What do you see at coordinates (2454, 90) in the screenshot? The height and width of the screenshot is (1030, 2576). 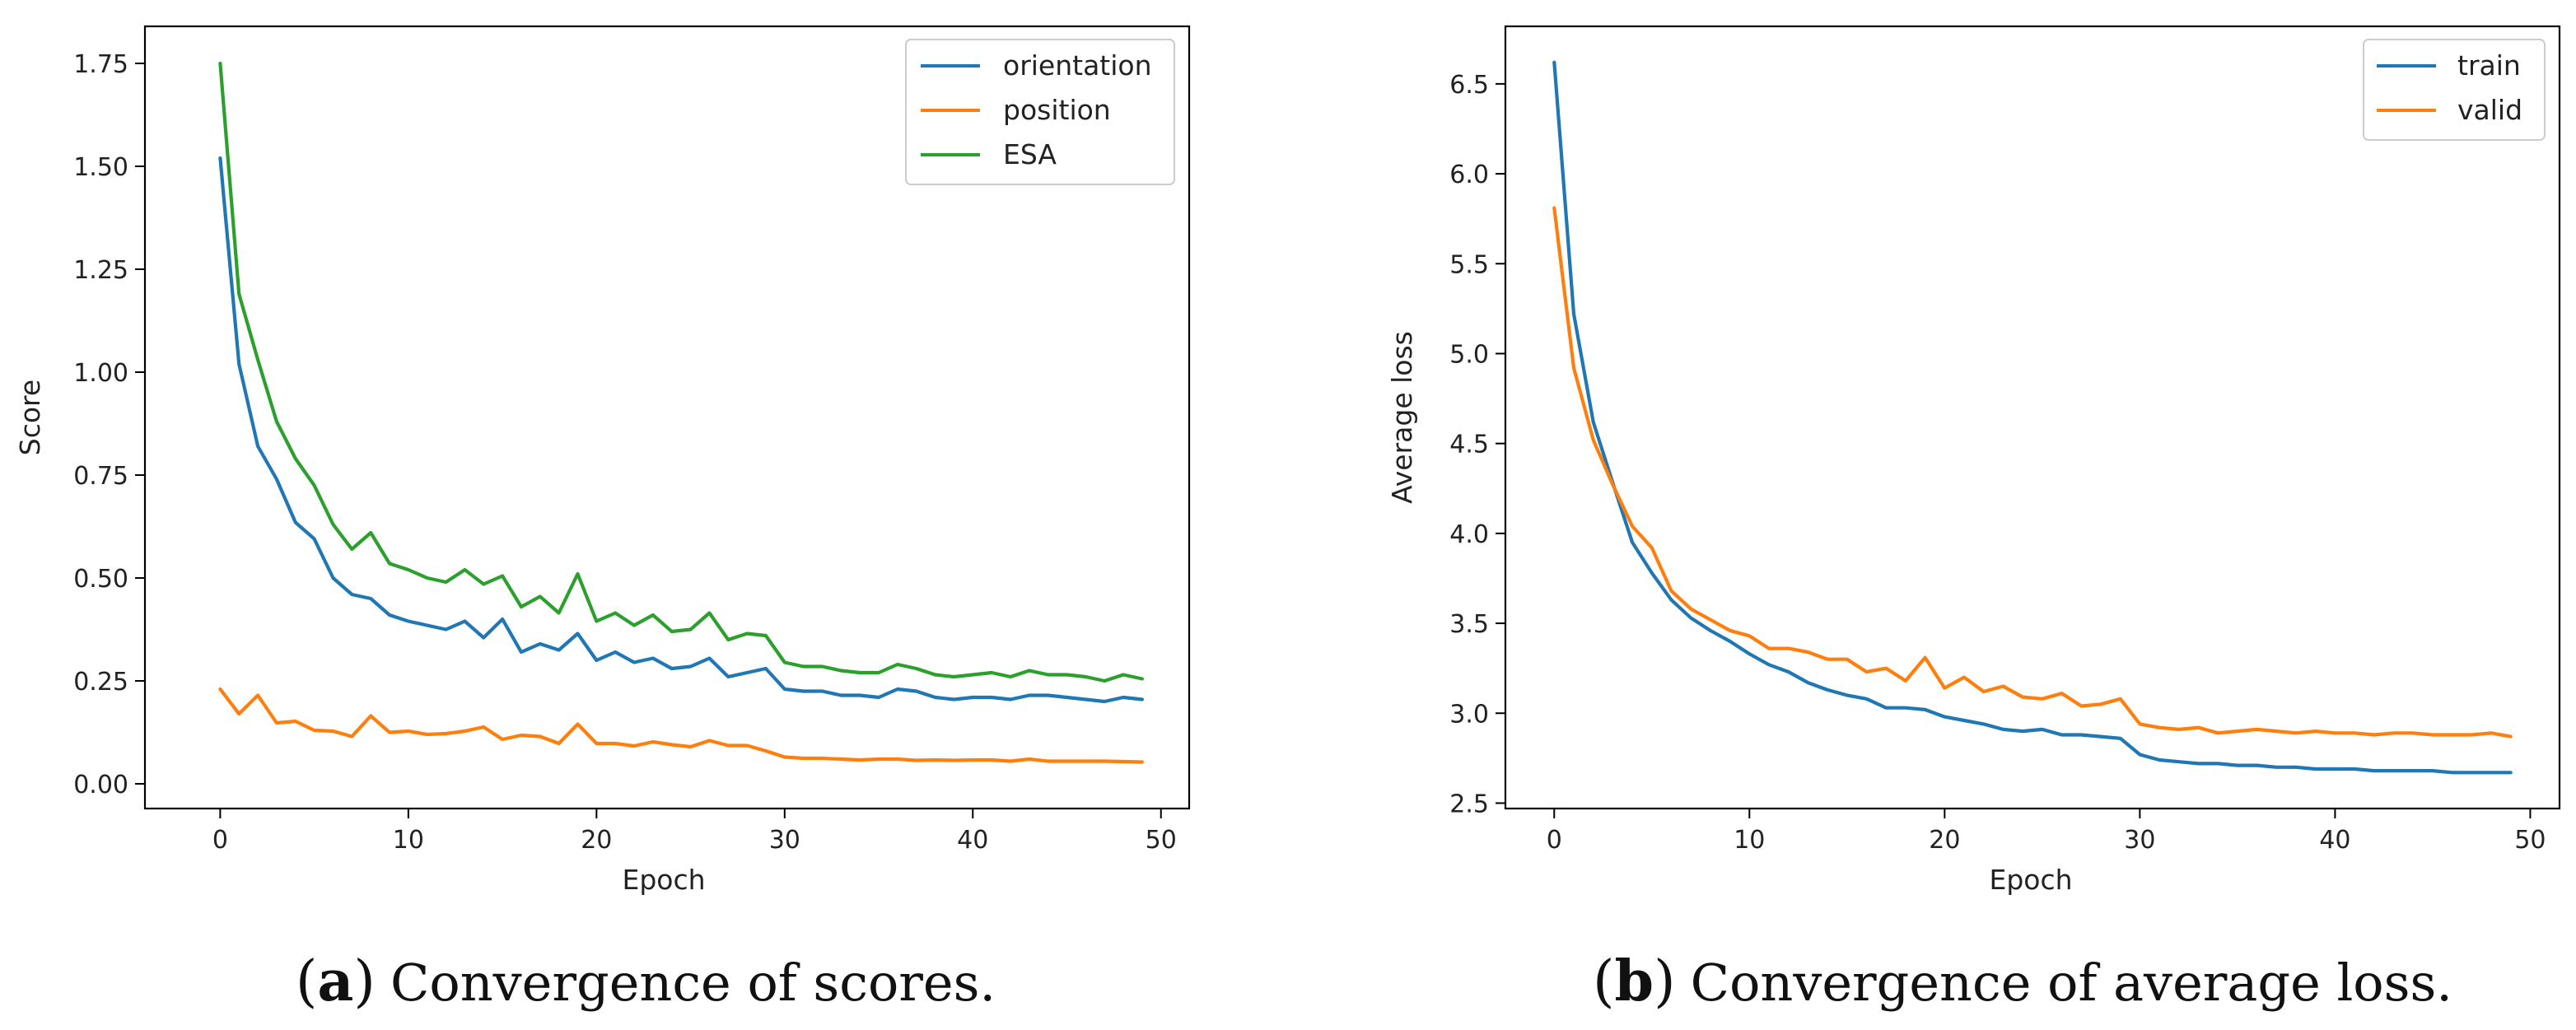 I see `legend-b: train valid` at bounding box center [2454, 90].